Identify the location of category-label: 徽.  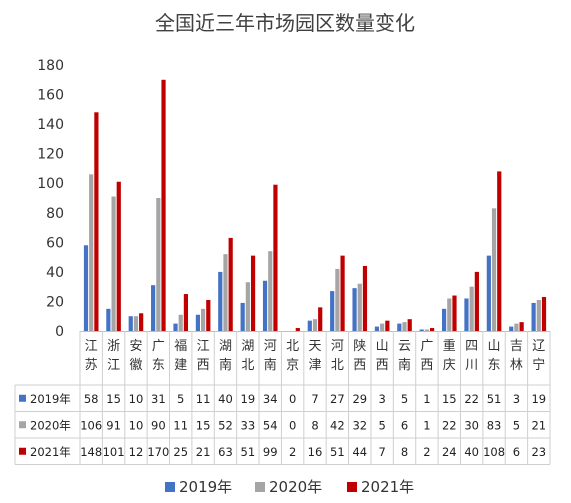
(135, 365).